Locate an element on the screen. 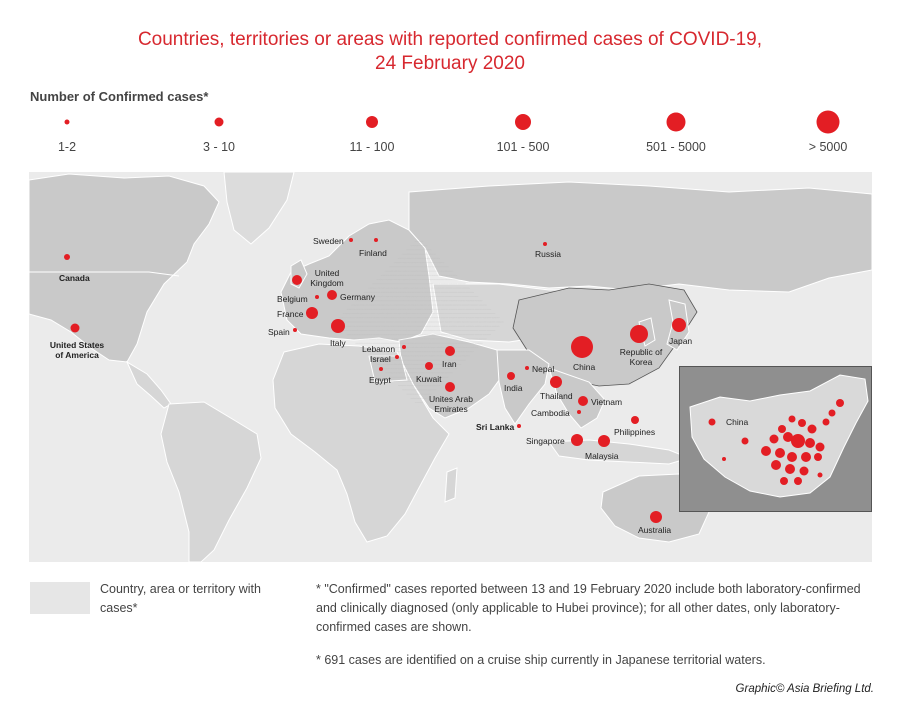  key-label-cases: Country, area or territory with cases* is located at coordinates (180, 598).